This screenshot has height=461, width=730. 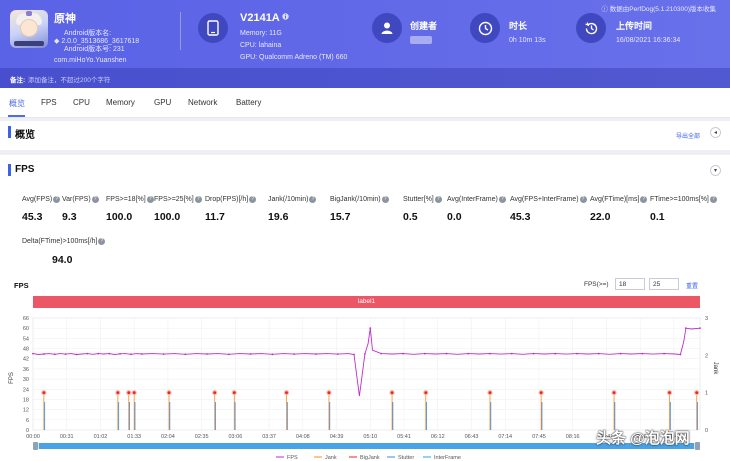 What do you see at coordinates (120, 102) in the screenshot?
I see `tab-memory: Memory` at bounding box center [120, 102].